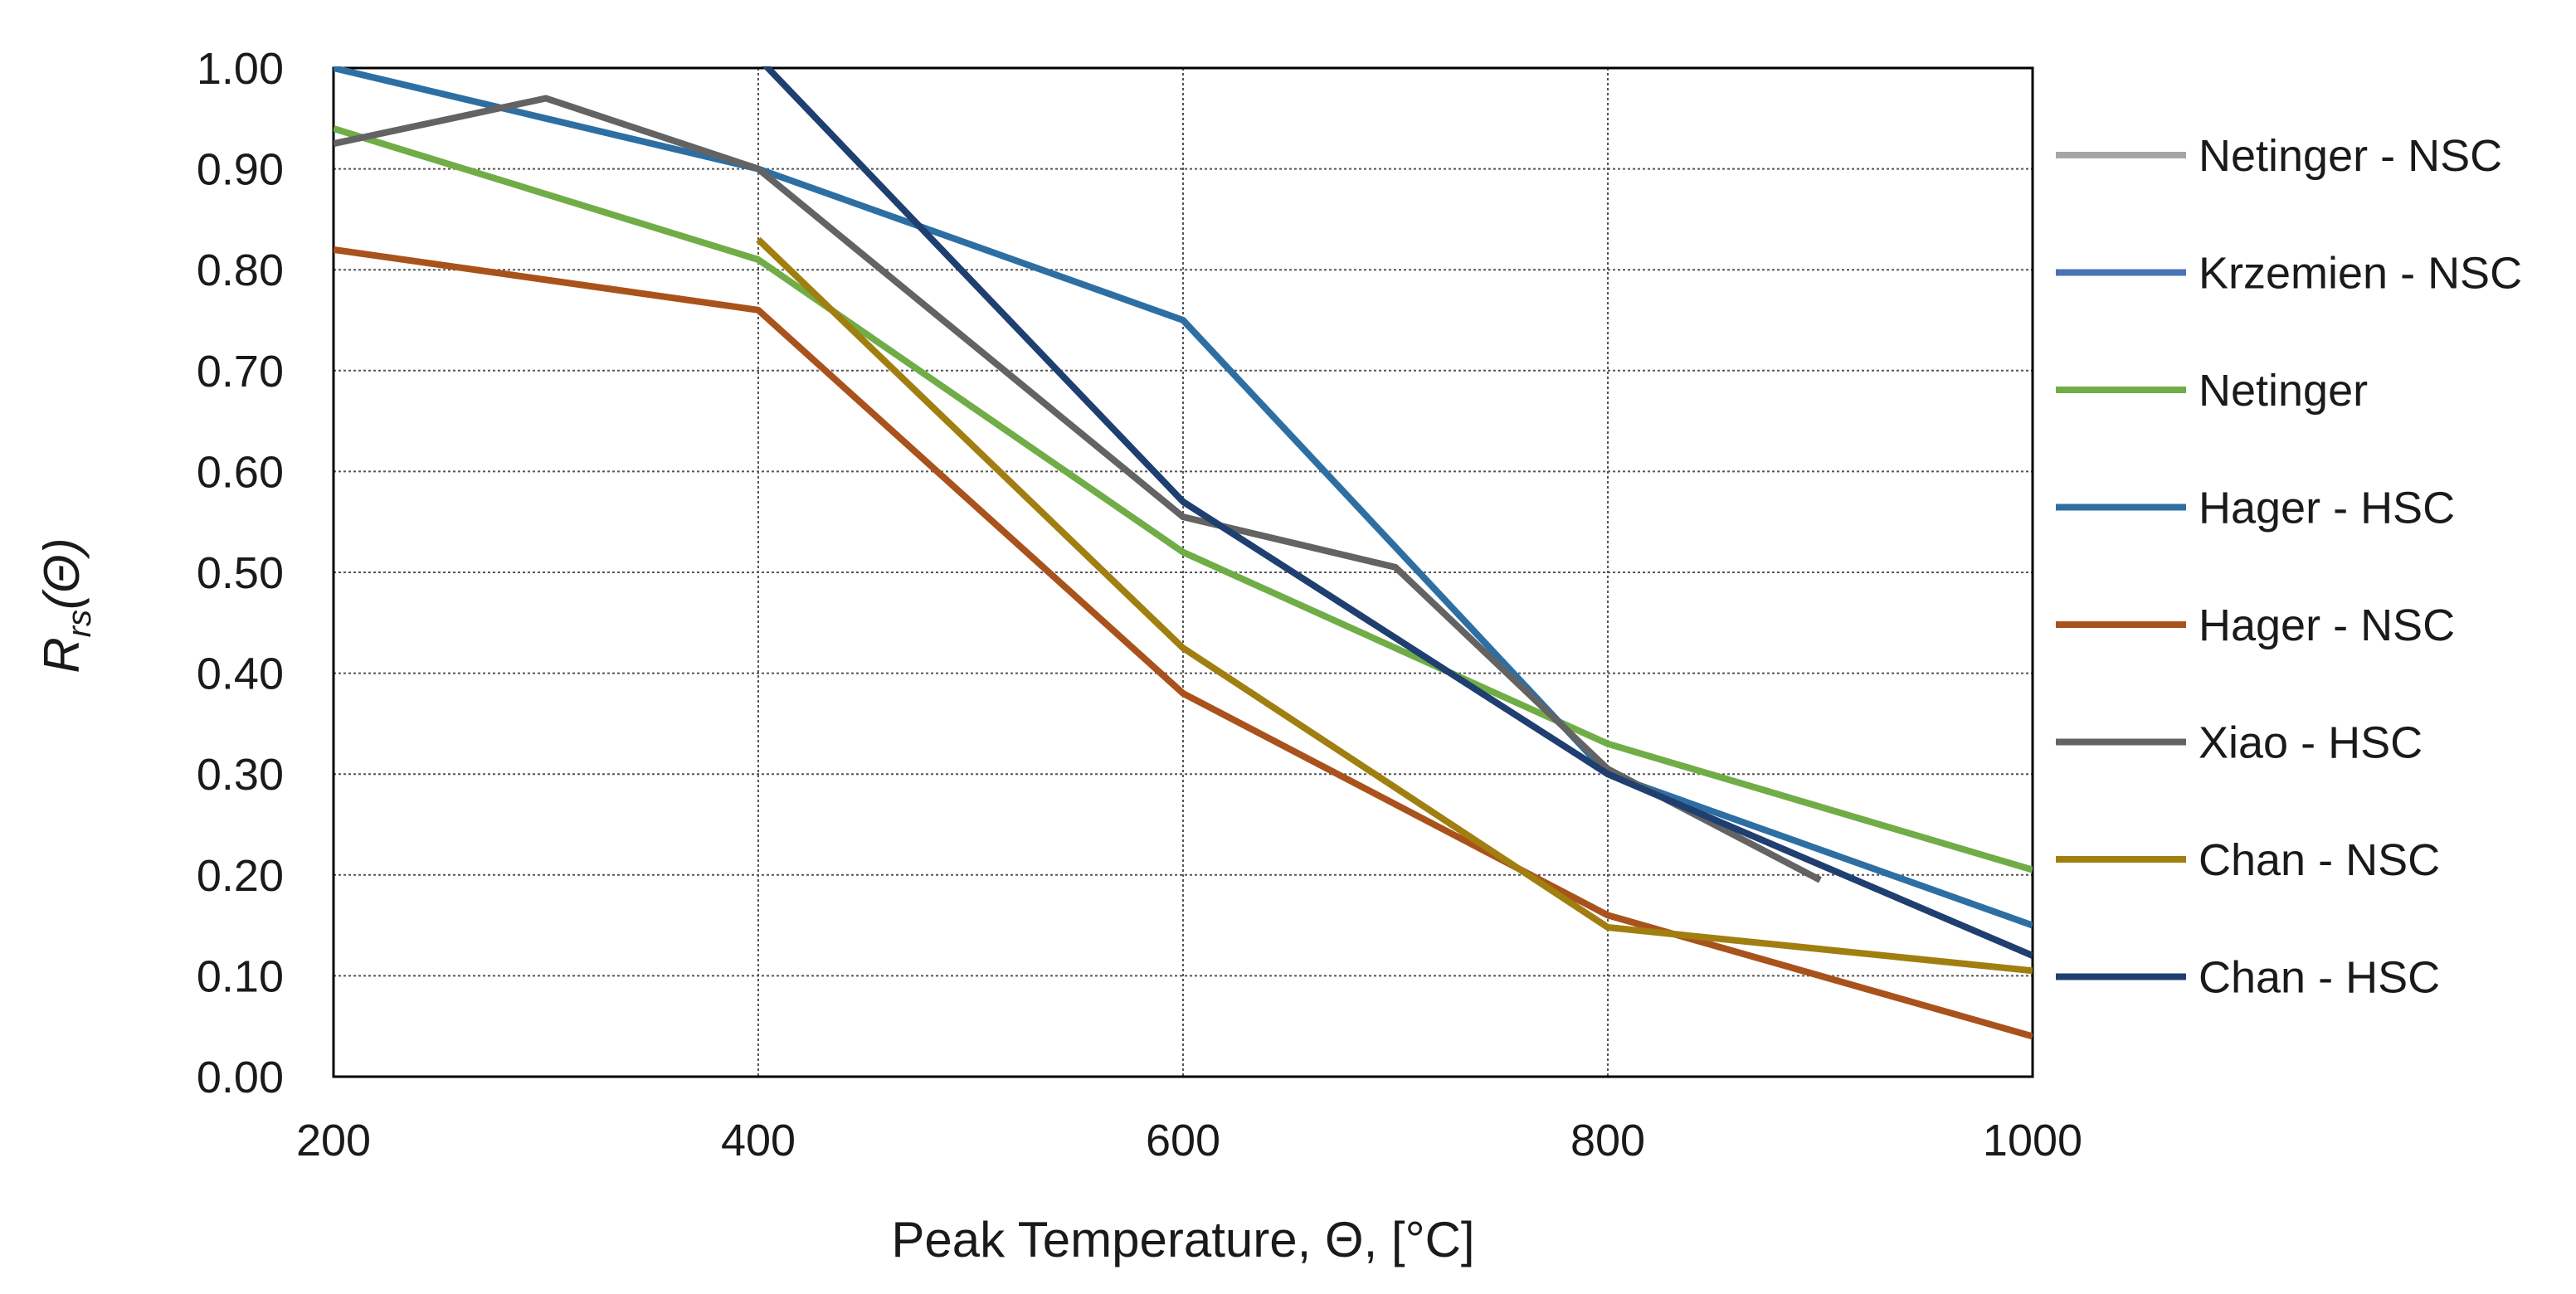 This screenshot has height=1294, width=2576. I want to click on svg-text: Rrs(Θ), so click(66, 605).